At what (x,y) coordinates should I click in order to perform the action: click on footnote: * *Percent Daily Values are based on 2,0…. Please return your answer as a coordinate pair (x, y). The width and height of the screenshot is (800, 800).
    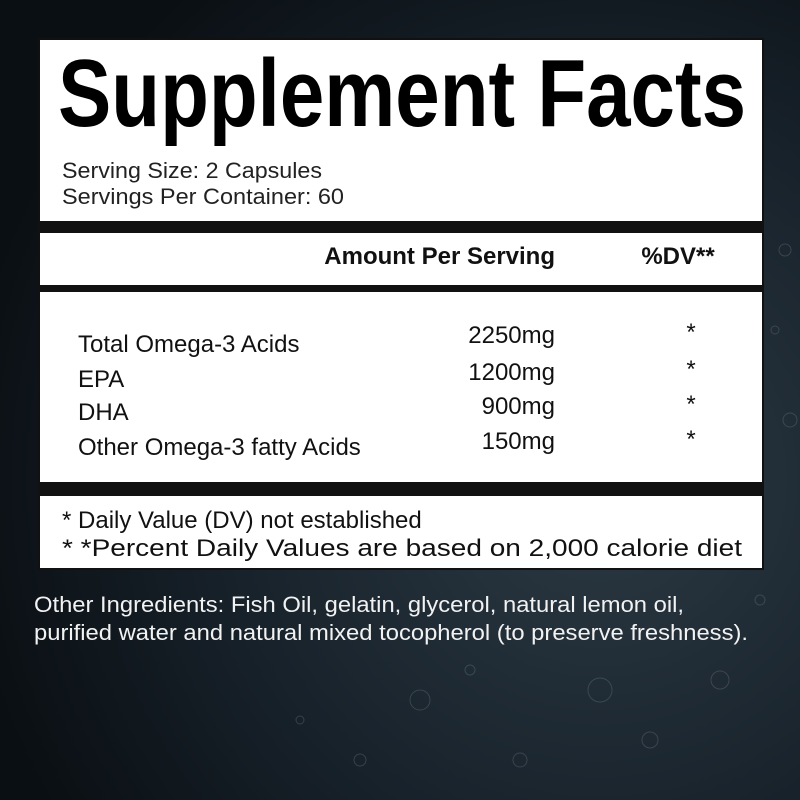
    Looking at the image, I should click on (402, 548).